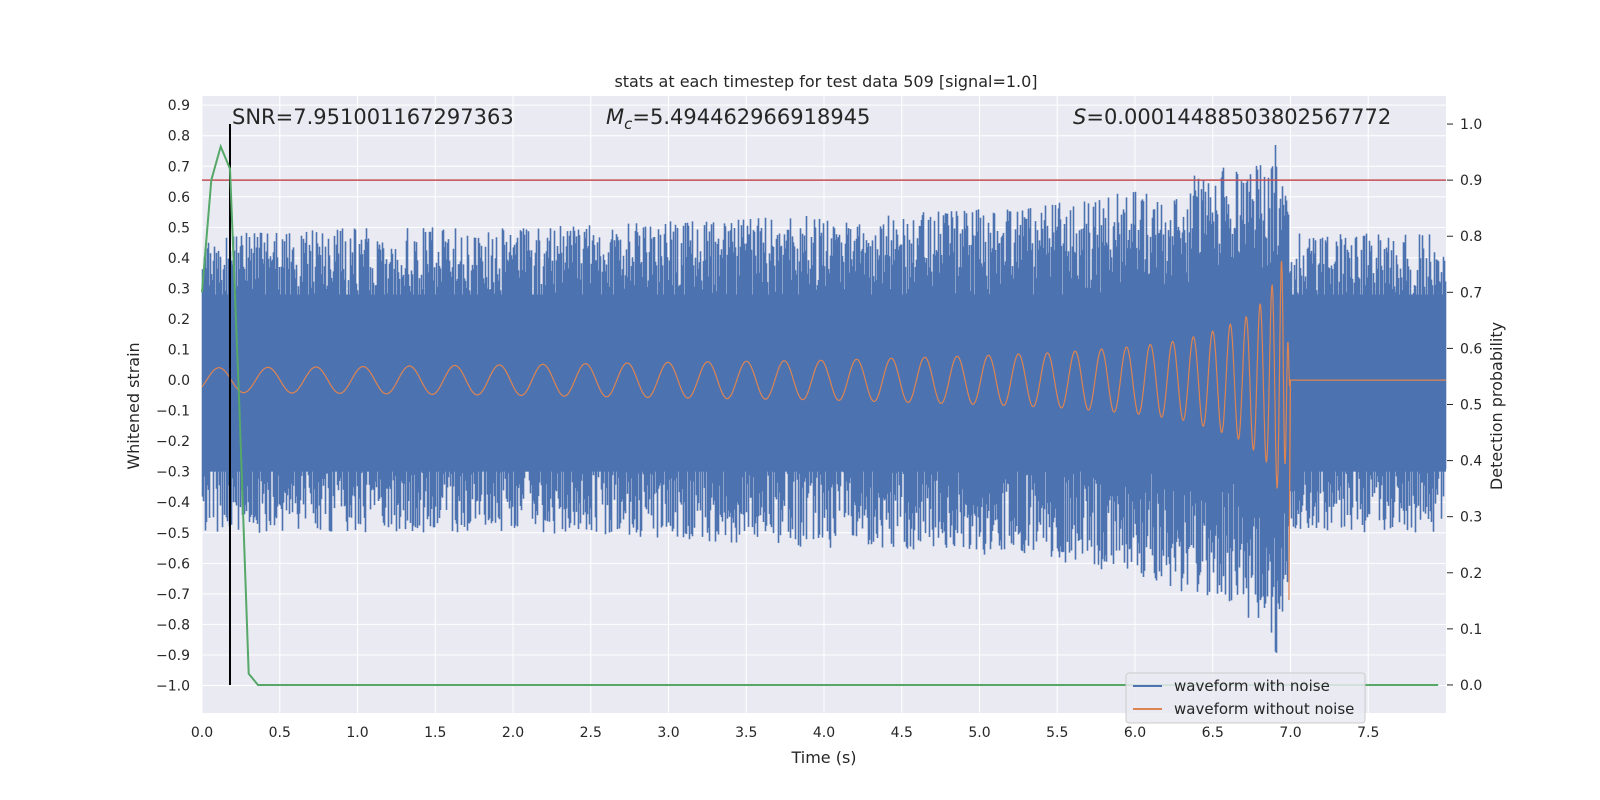 Image resolution: width=1600 pixels, height=800 pixels. What do you see at coordinates (1252, 686) in the screenshot?
I see `legend-label-noise: waveform with noise` at bounding box center [1252, 686].